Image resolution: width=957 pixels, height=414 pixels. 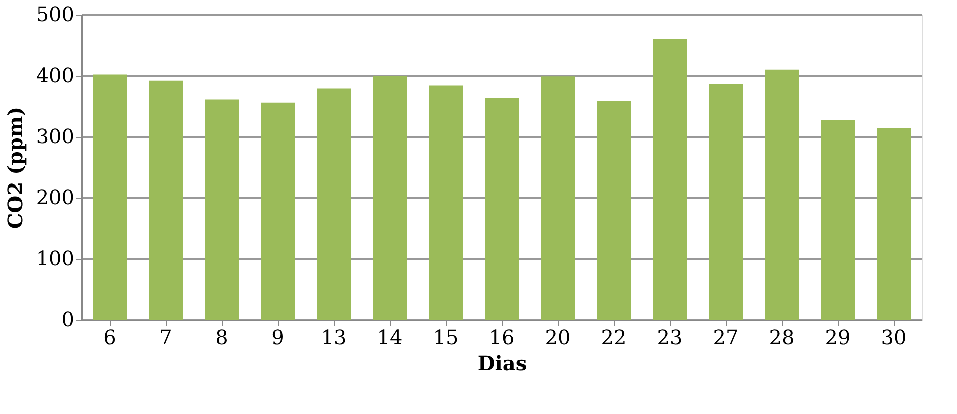 What do you see at coordinates (55, 14) in the screenshot?
I see `y-tick-label: 500` at bounding box center [55, 14].